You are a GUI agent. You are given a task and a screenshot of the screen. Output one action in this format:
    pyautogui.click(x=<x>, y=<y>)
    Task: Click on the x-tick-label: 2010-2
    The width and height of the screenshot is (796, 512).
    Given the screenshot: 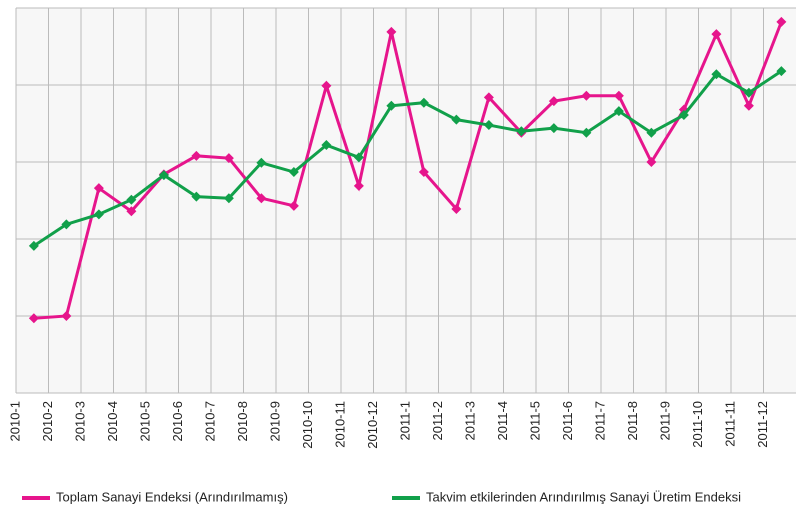 What is the action you would take?
    pyautogui.click(x=47, y=421)
    